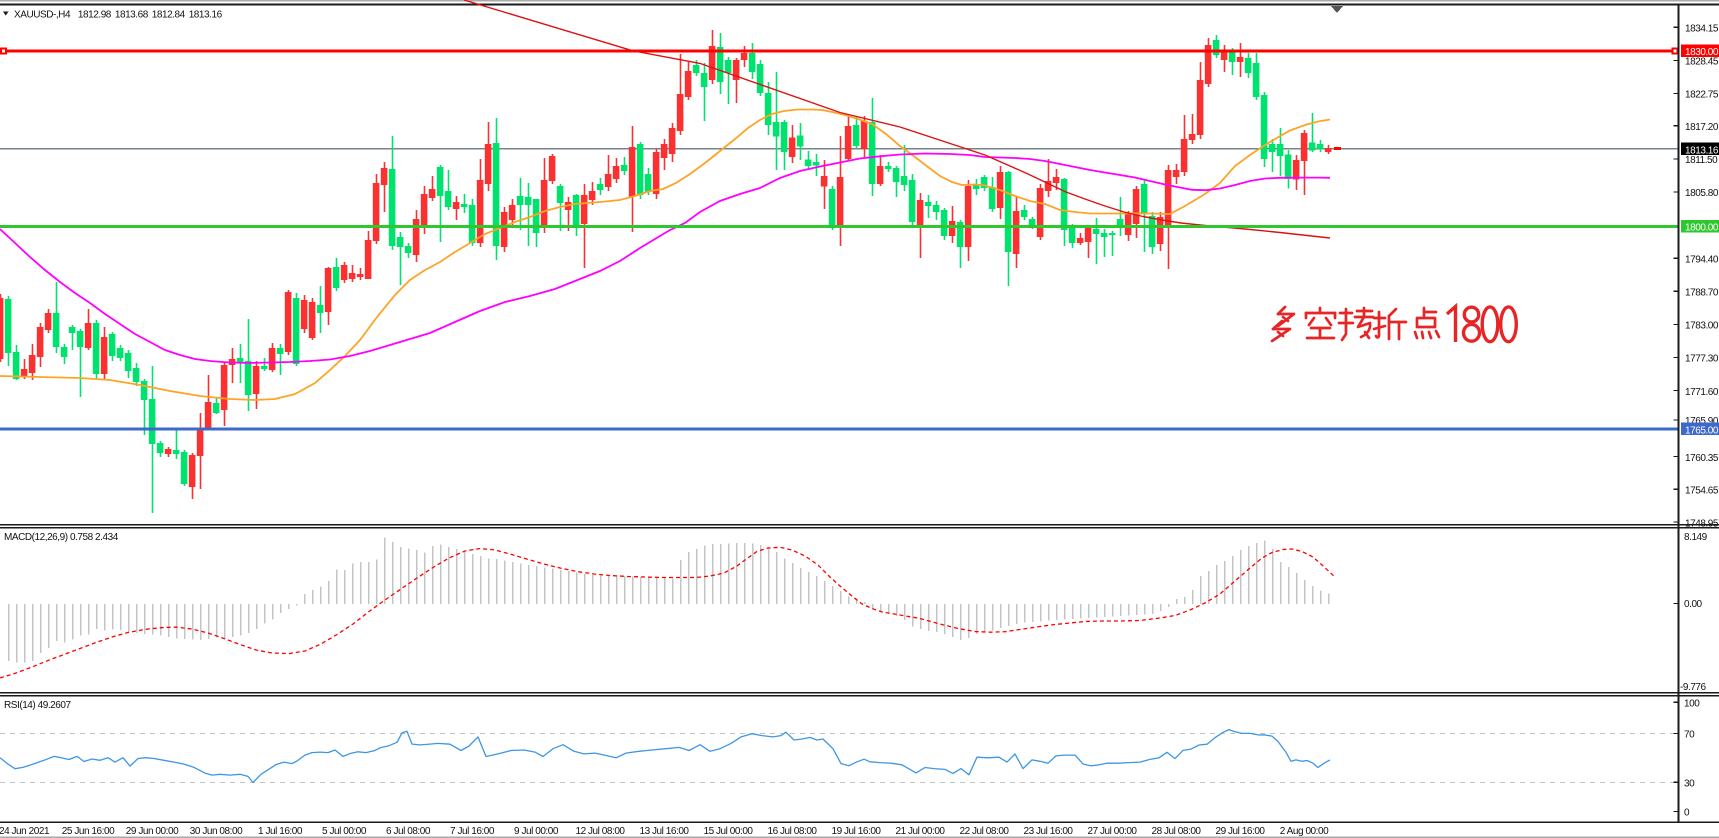 This screenshot has width=1719, height=838. What do you see at coordinates (1702, 326) in the screenshot?
I see `svg-text: 1783.00` at bounding box center [1702, 326].